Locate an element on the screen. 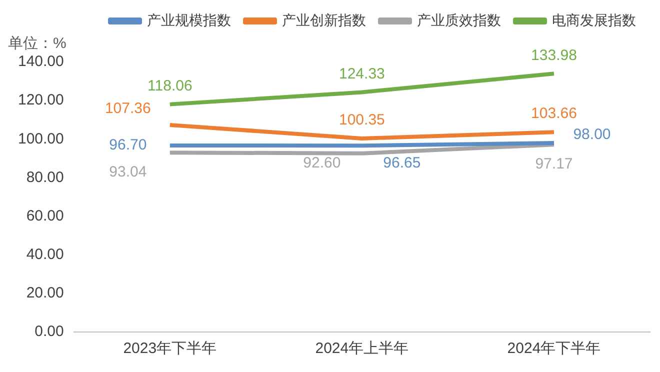  y-tick-label: 100.00 is located at coordinates (41, 139).